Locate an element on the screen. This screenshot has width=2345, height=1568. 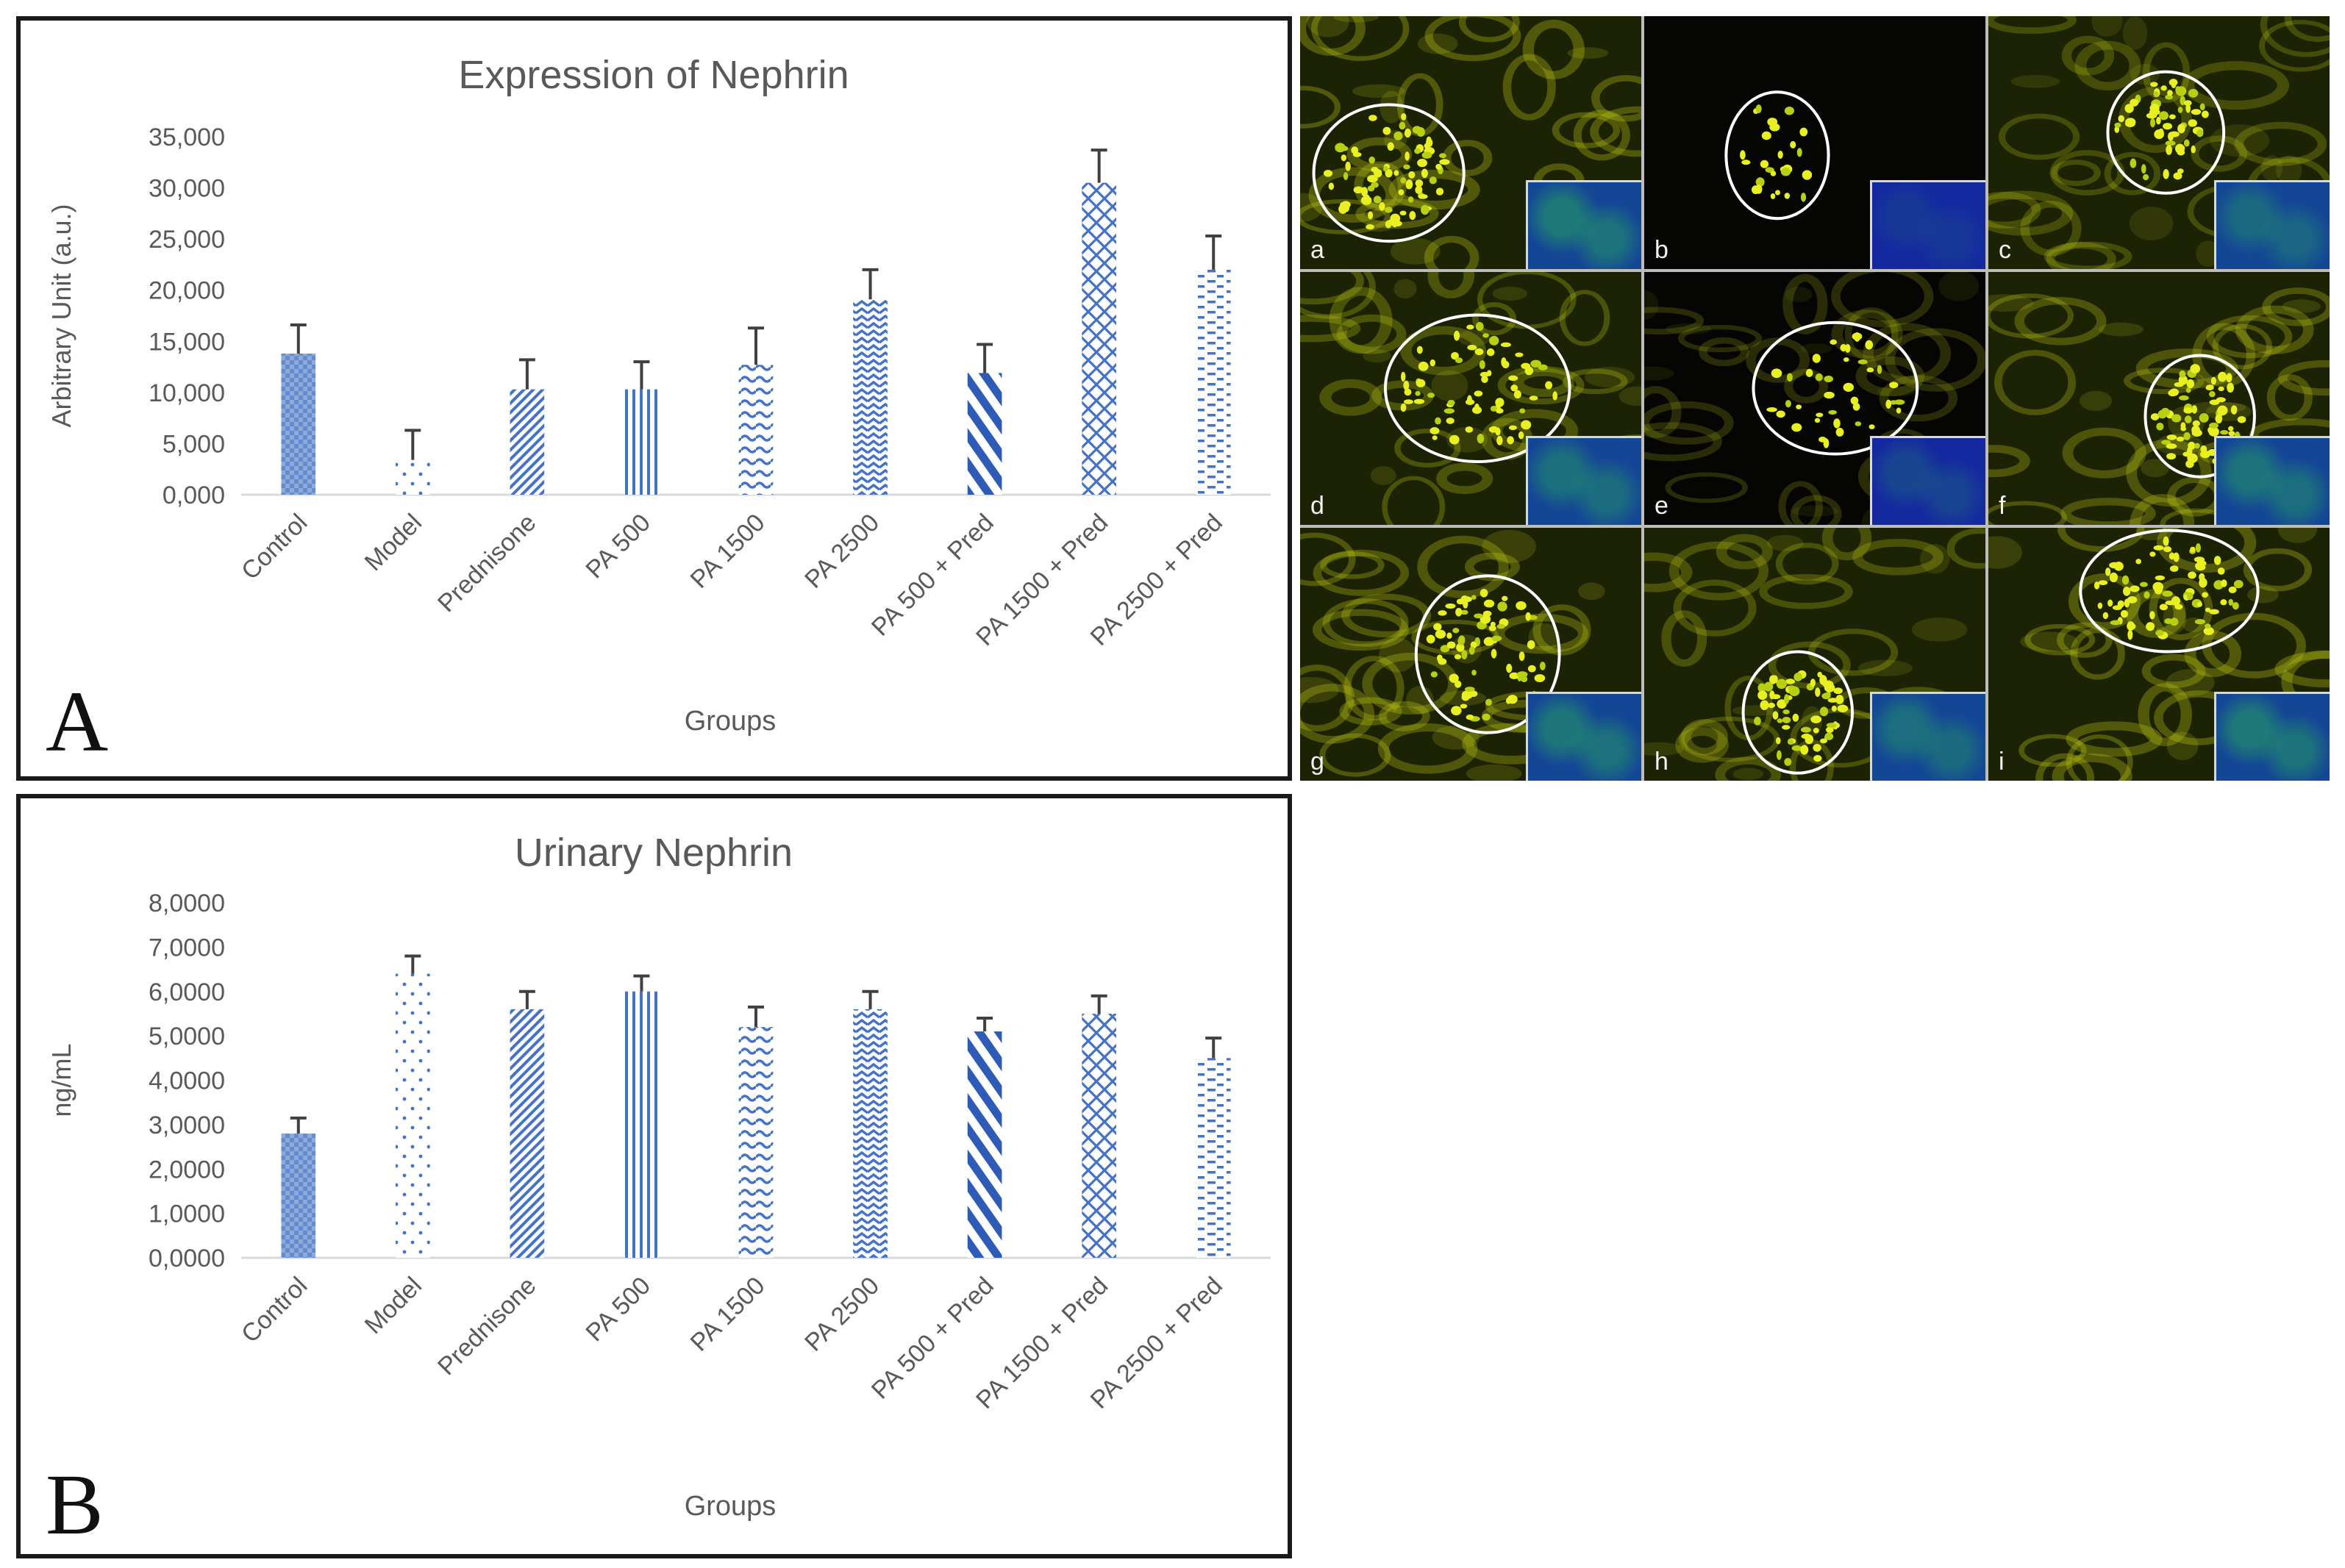
y-tick-label: 3,0000 is located at coordinates (187, 1125).